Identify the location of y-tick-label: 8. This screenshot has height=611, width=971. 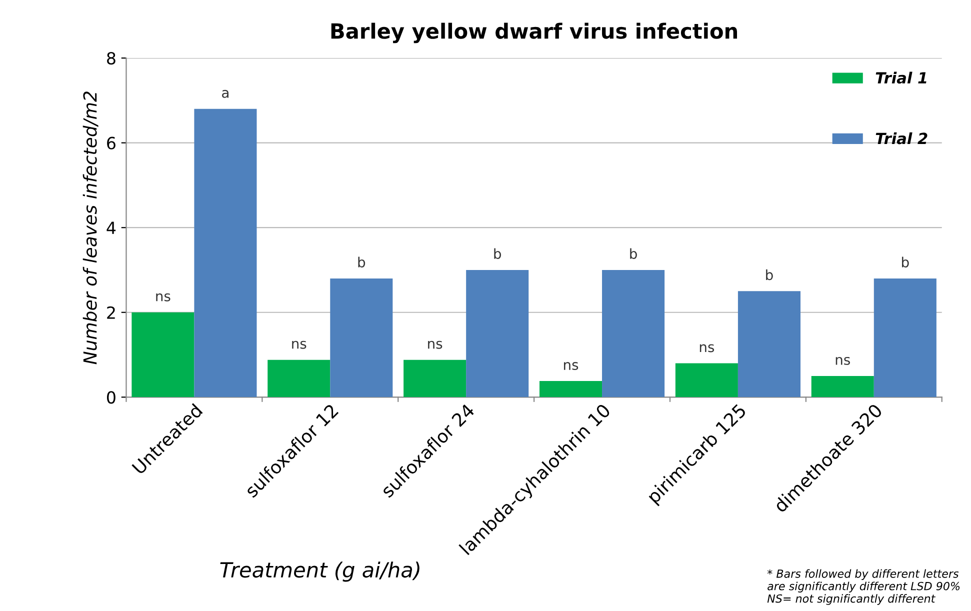
(111, 58).